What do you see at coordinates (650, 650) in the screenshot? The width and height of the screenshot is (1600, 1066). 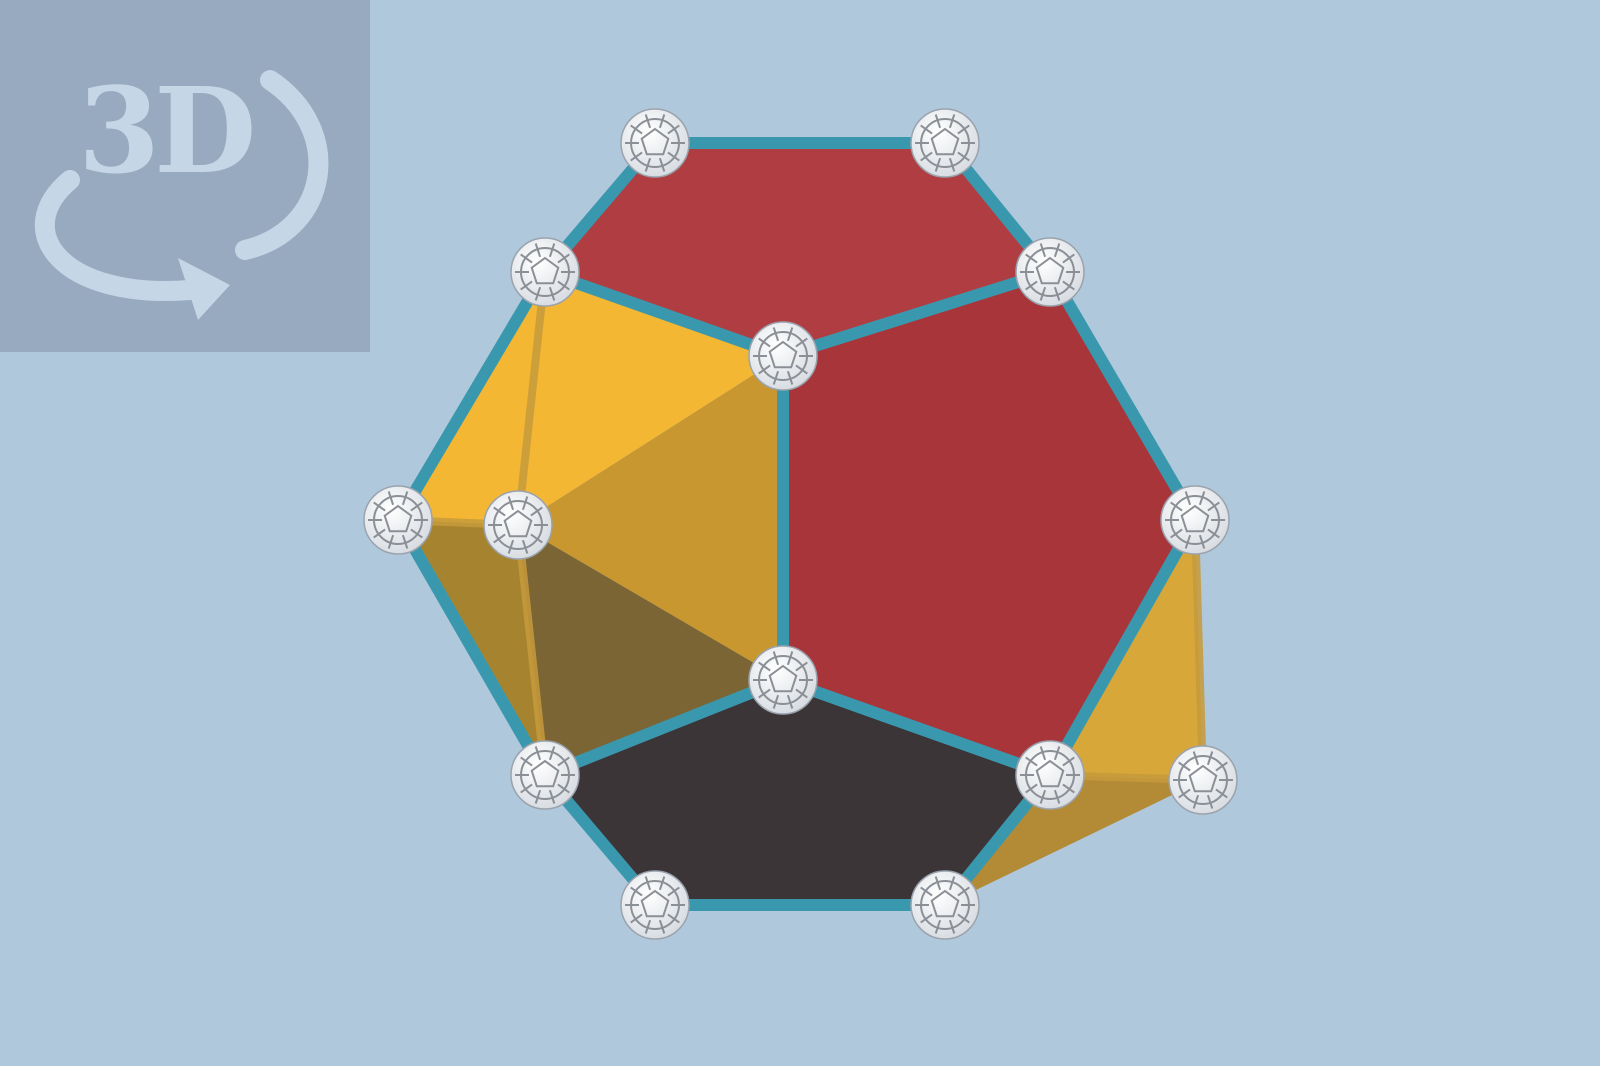 I see `face-shadow-left` at bounding box center [650, 650].